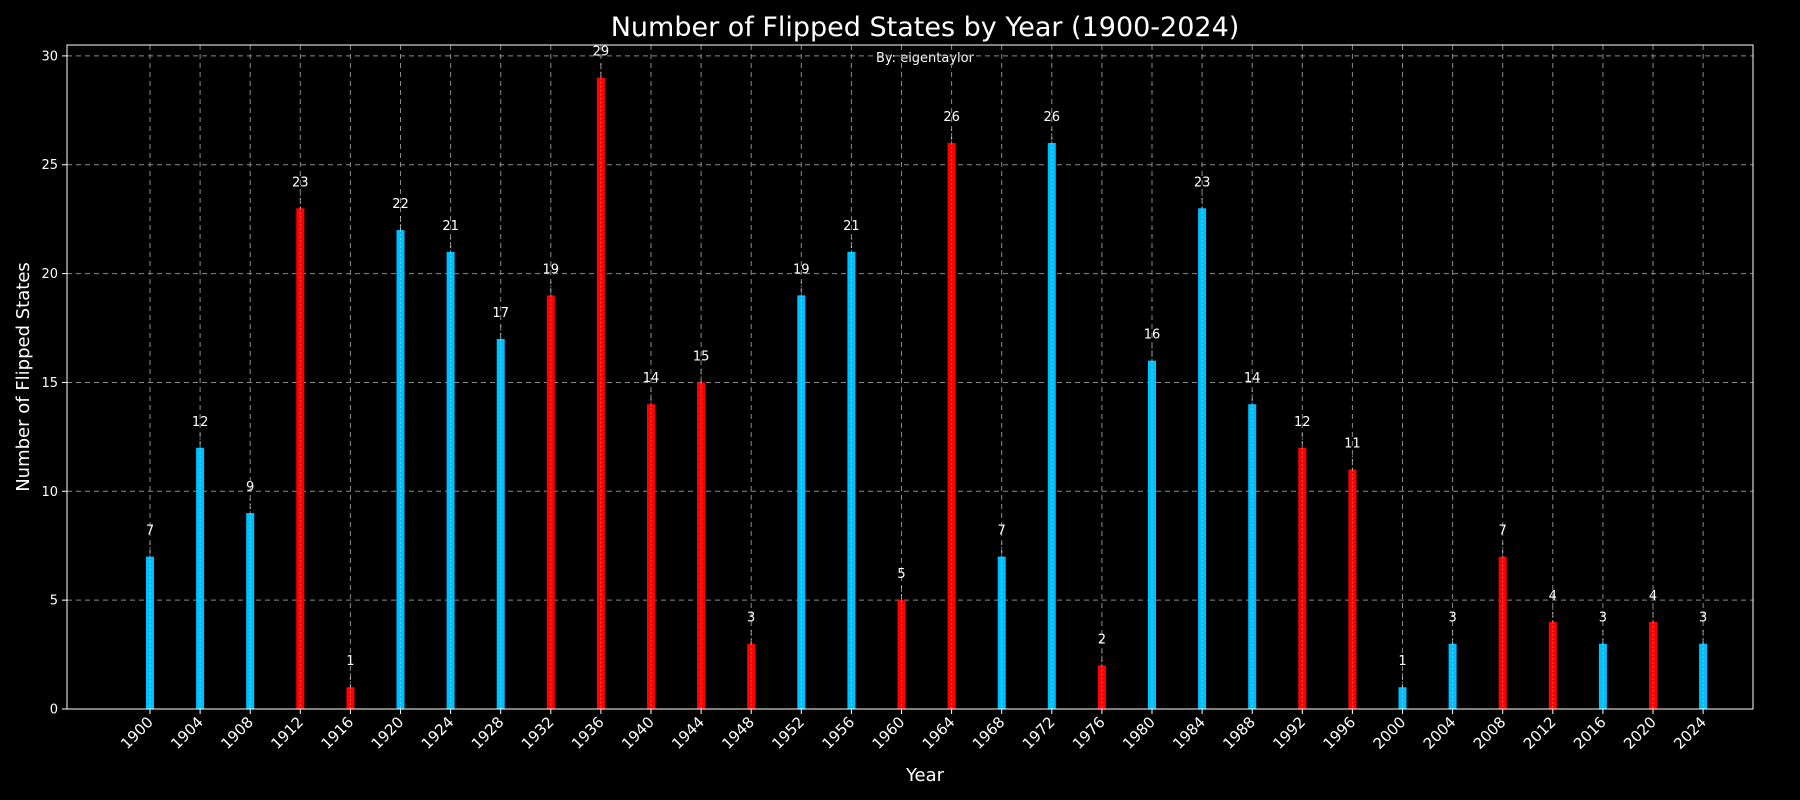  Describe the element at coordinates (1690, 733) in the screenshot. I see `x-tick-label: 2024` at that location.